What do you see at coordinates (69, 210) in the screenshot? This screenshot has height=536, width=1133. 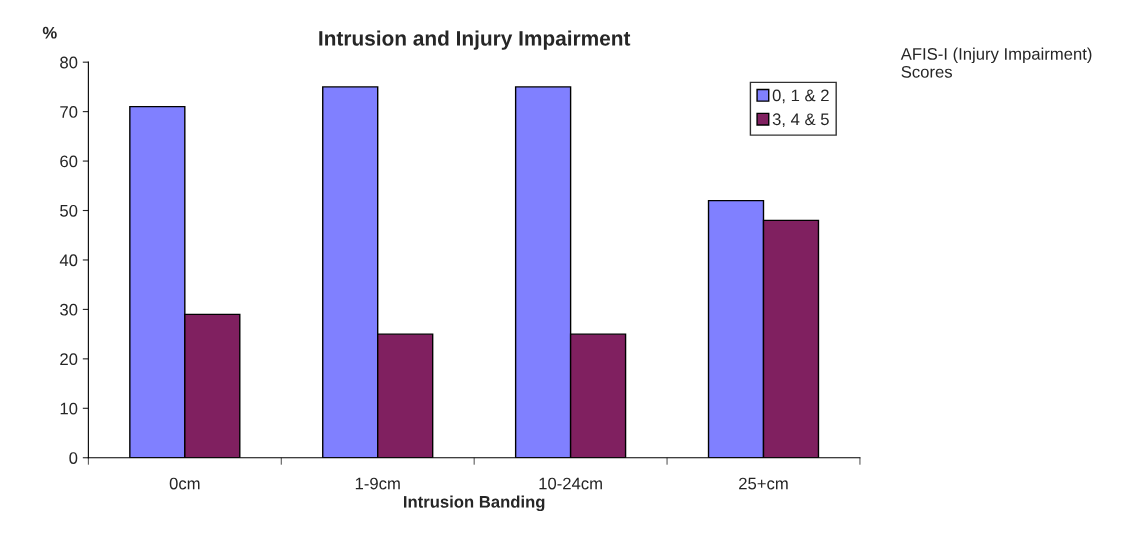 I see `y-tick-label: 50` at bounding box center [69, 210].